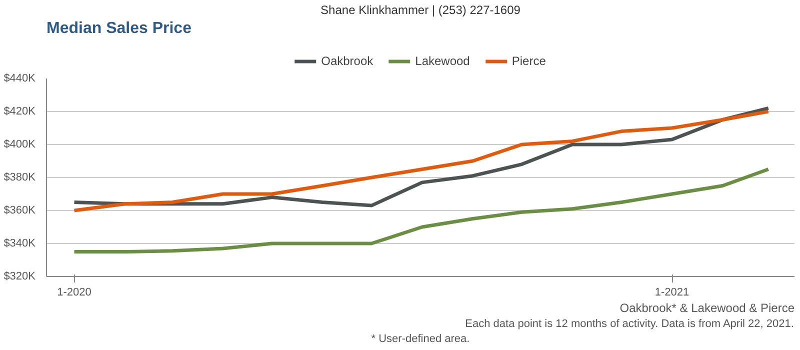 The width and height of the screenshot is (800, 350). What do you see at coordinates (20, 276) in the screenshot?
I see `y-tick-label: $320K` at bounding box center [20, 276].